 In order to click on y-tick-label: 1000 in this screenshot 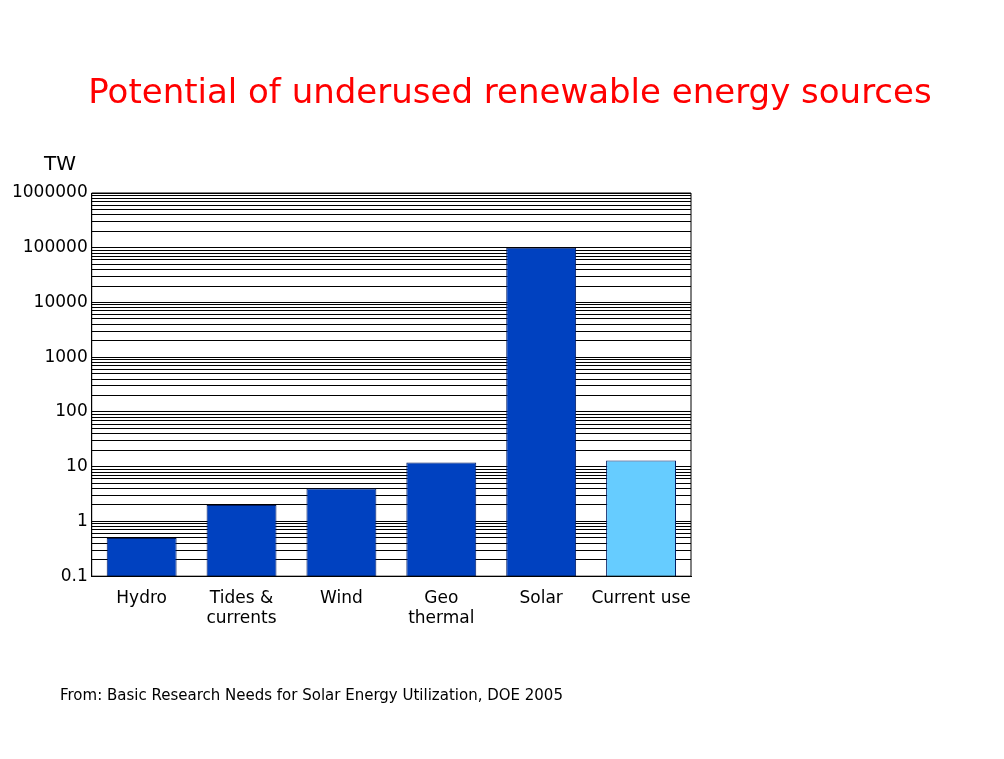, I will do `click(66, 355)`.